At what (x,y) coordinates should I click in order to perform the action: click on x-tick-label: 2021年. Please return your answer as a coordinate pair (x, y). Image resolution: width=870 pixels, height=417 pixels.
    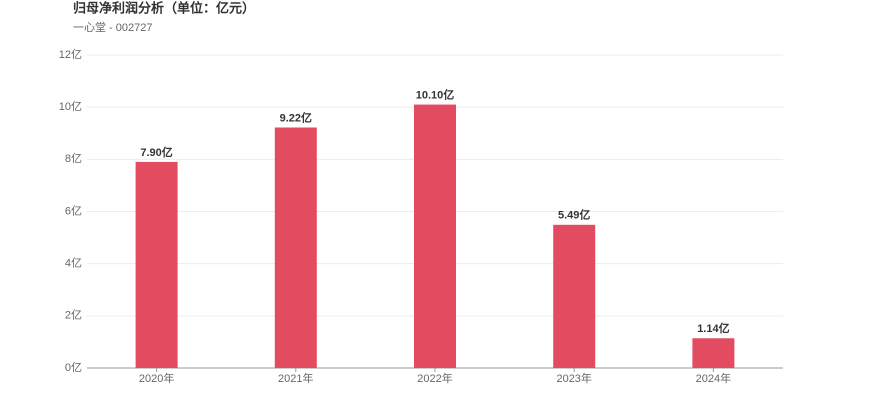
    Looking at the image, I should click on (295, 378).